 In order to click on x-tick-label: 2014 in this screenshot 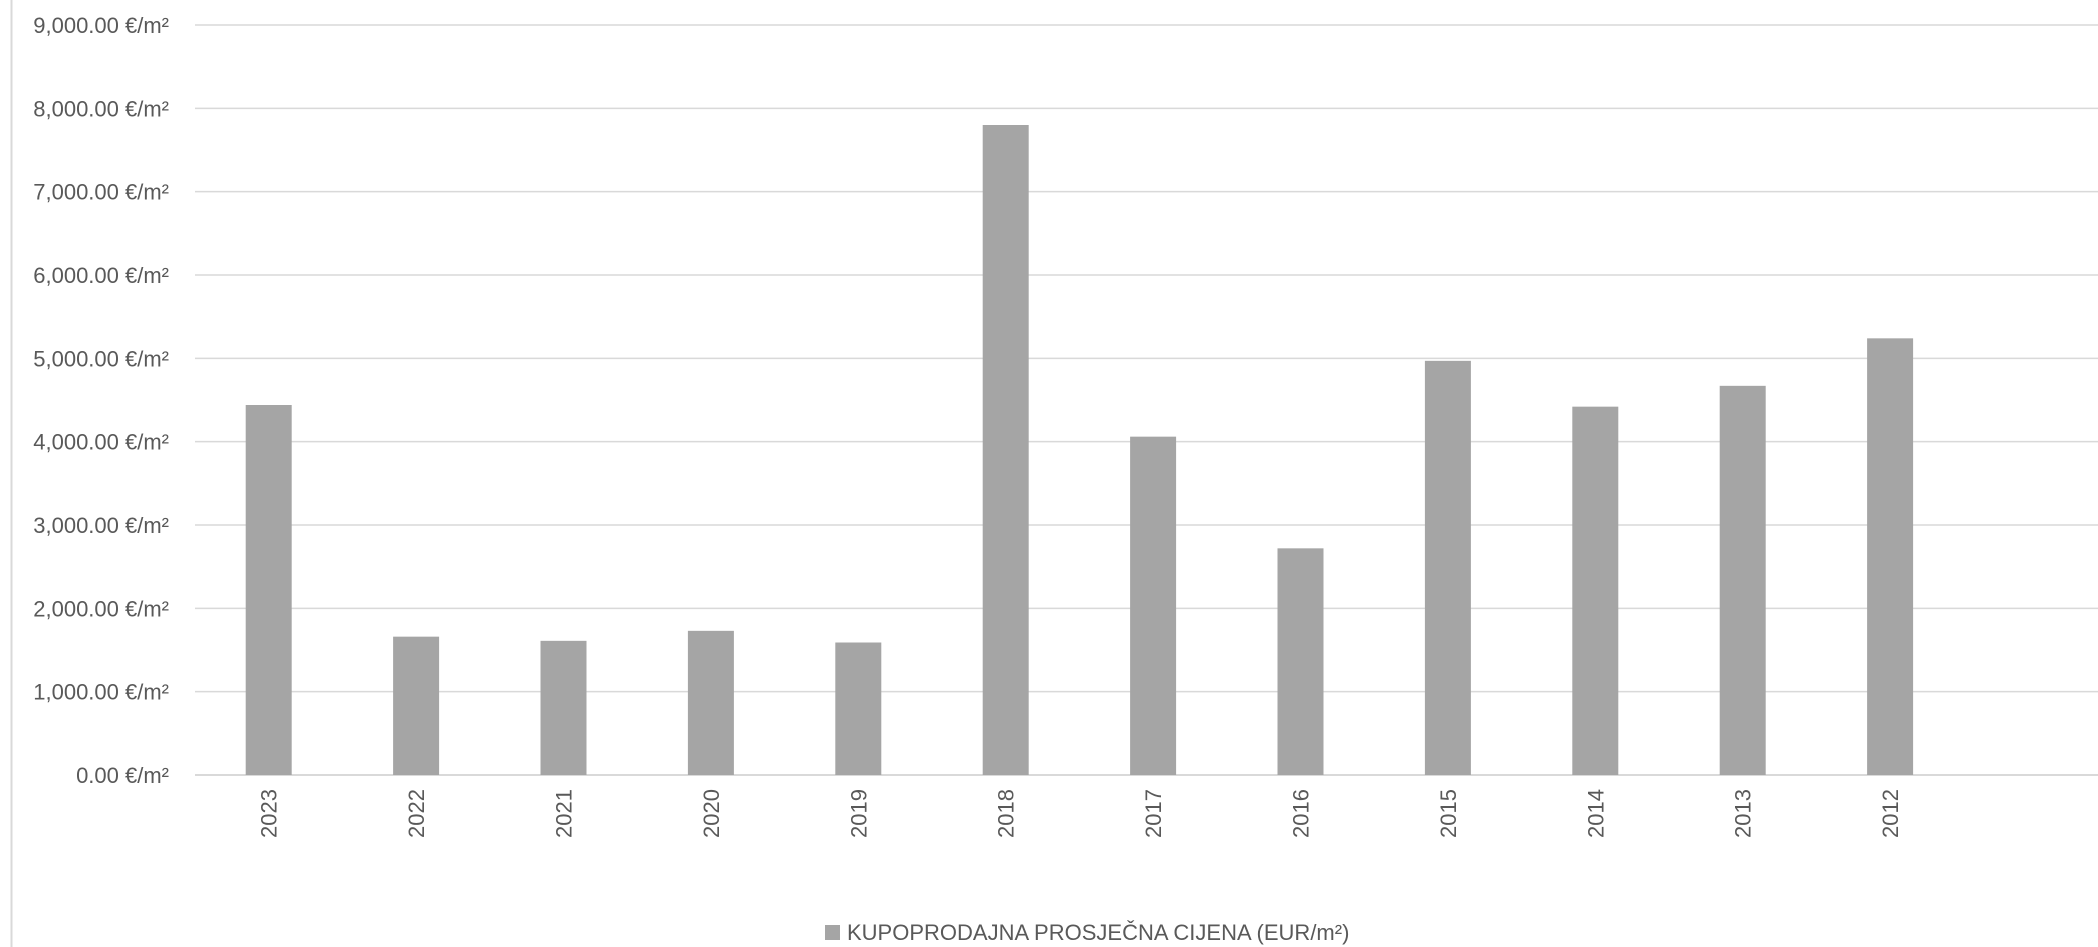, I will do `click(1595, 813)`.